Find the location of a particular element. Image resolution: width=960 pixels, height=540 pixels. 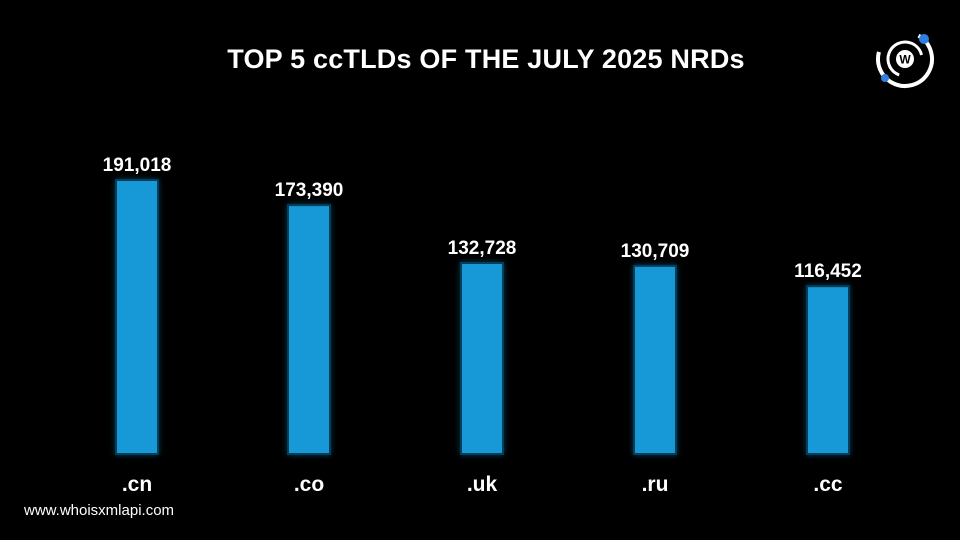

category-label: .uk is located at coordinates (482, 484).